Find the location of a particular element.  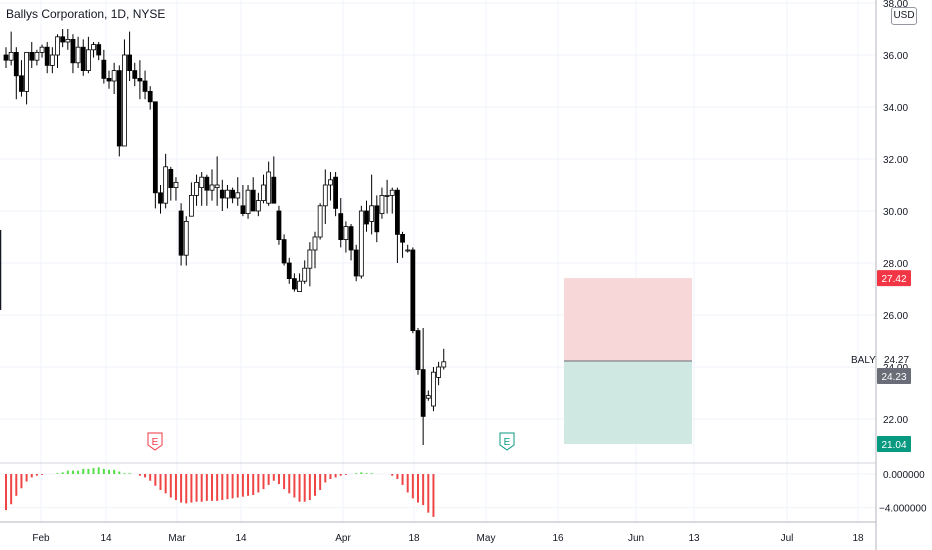

currency-button: USD is located at coordinates (904, 16).